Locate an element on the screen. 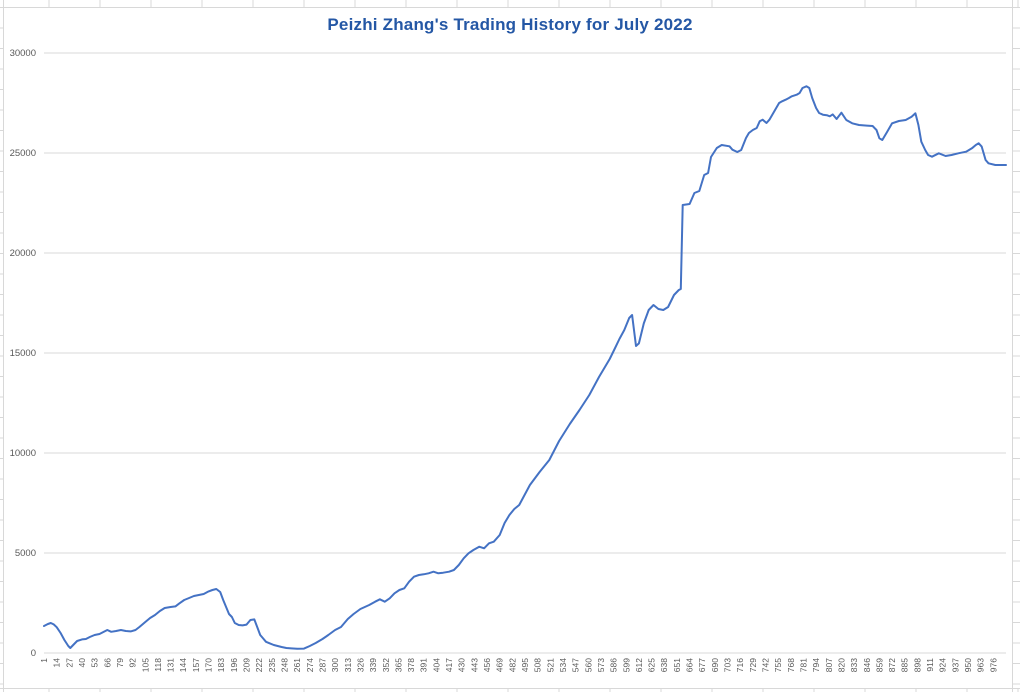 The image size is (1020, 692). x-axis-label: 573 is located at coordinates (601, 665).